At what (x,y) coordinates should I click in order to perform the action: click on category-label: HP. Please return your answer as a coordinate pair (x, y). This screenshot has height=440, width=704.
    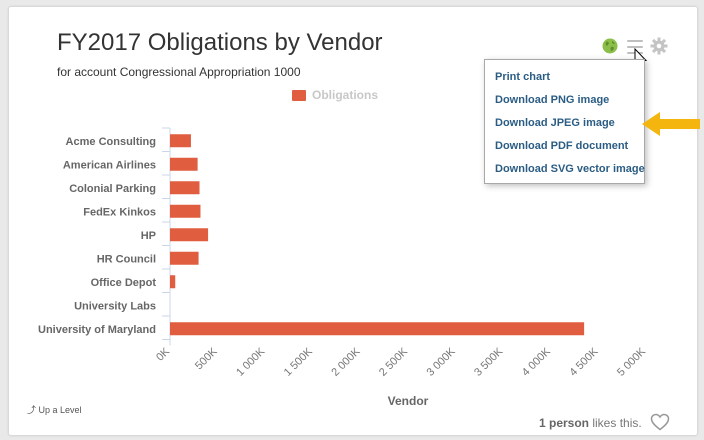
    Looking at the image, I should click on (148, 236).